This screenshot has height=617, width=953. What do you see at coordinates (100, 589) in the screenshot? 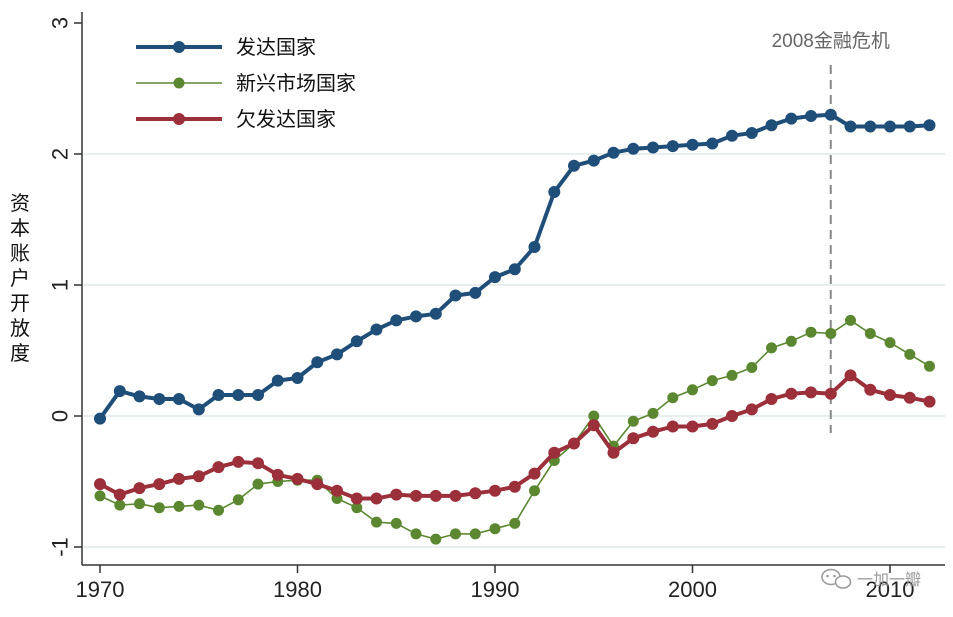
I see `x-tick-label: 1970` at bounding box center [100, 589].